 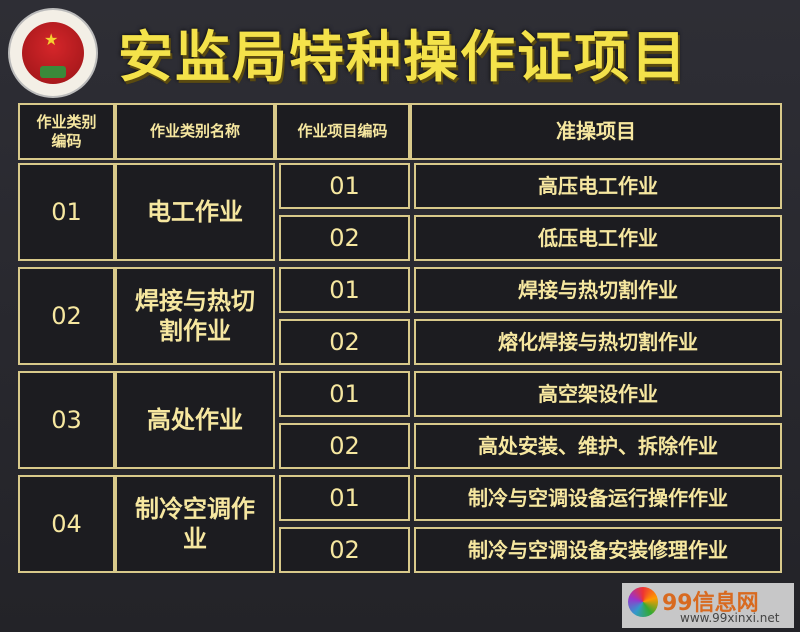 I want to click on category-name-cell: 制冷空调作业, so click(x=195, y=524).